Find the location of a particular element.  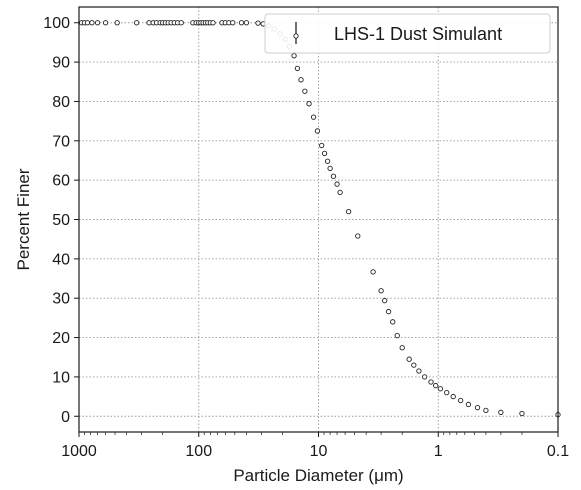

x-tick-label: 100 is located at coordinates (198, 451).